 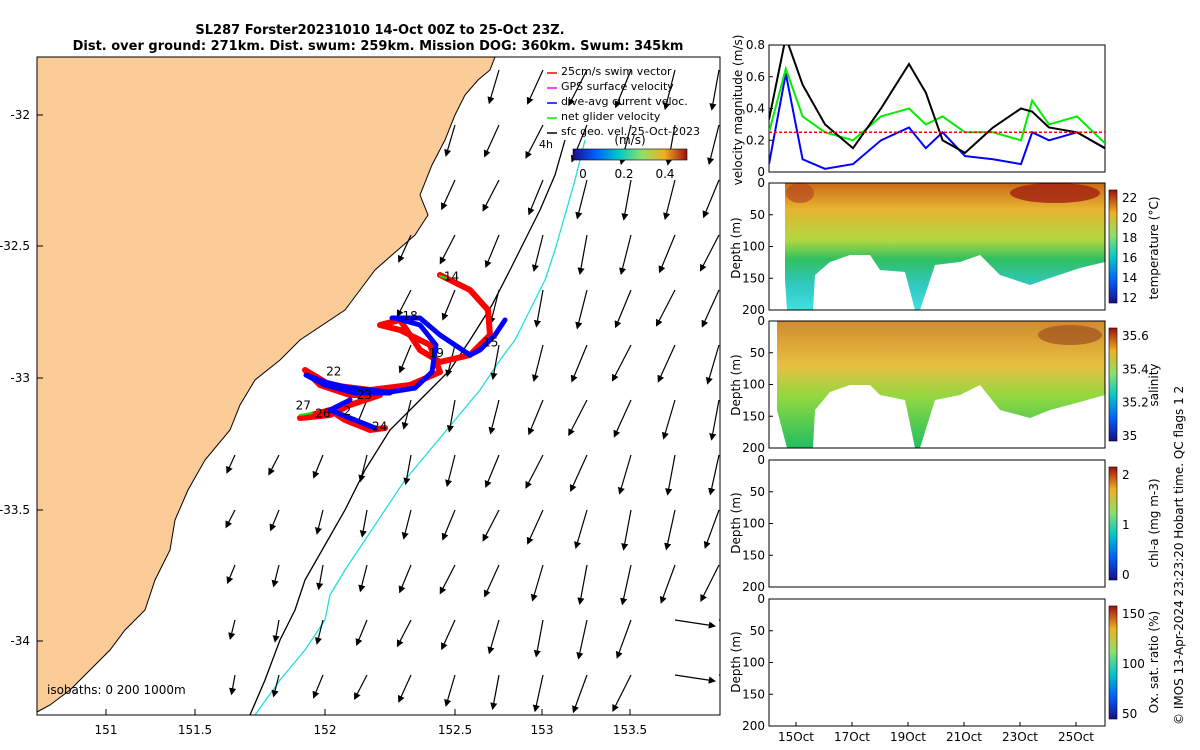 I want to click on day-label: 19, so click(x=436, y=353).